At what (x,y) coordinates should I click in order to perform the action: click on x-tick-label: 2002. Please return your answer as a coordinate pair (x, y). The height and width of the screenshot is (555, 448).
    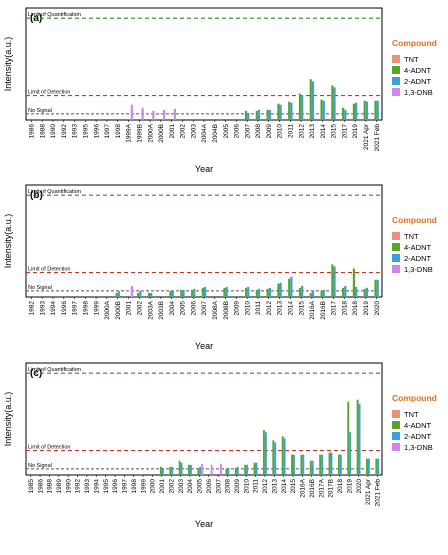
    Looking at the image, I should click on (139, 308).